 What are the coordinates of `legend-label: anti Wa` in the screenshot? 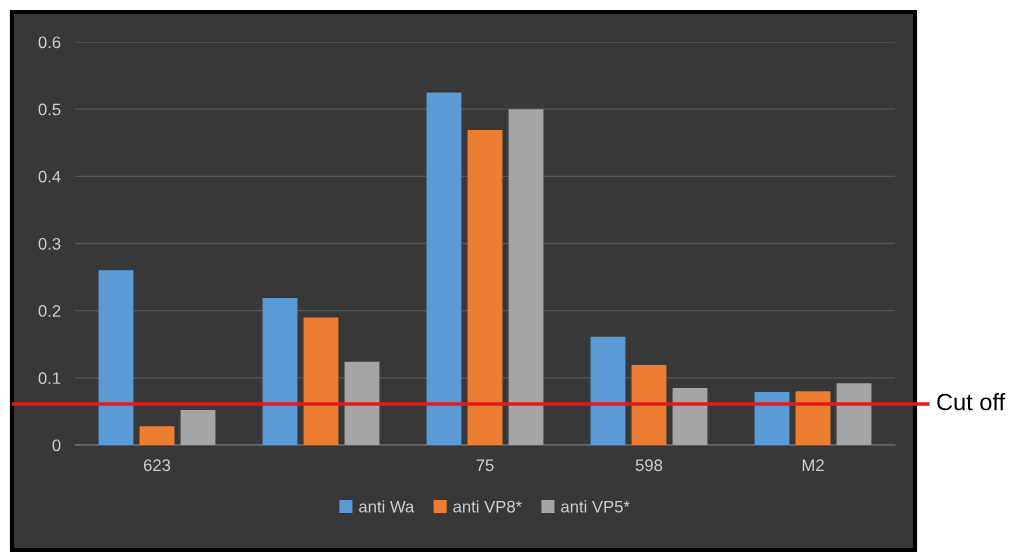 It's located at (387, 506).